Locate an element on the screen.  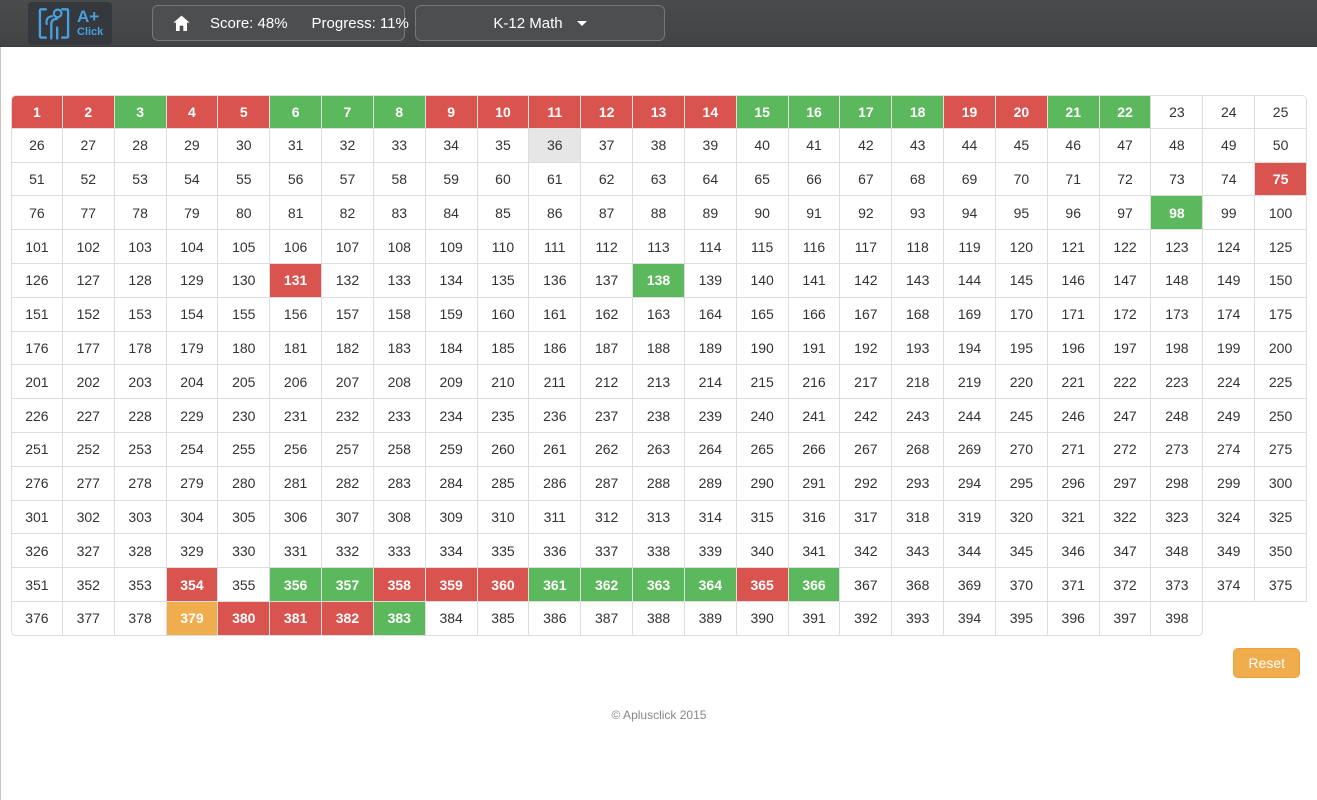
grid-cell-96: 96 is located at coordinates (1073, 213).